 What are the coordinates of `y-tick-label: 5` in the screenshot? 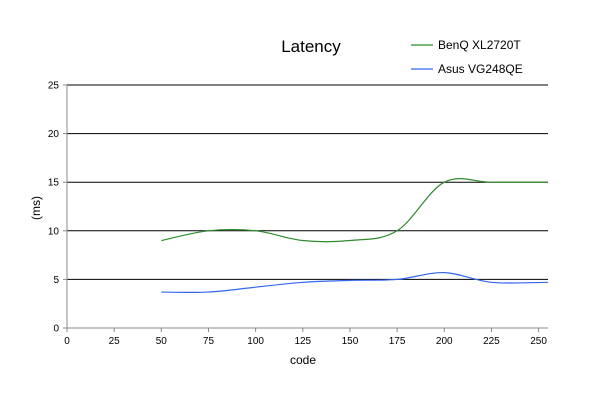 It's located at (56, 280).